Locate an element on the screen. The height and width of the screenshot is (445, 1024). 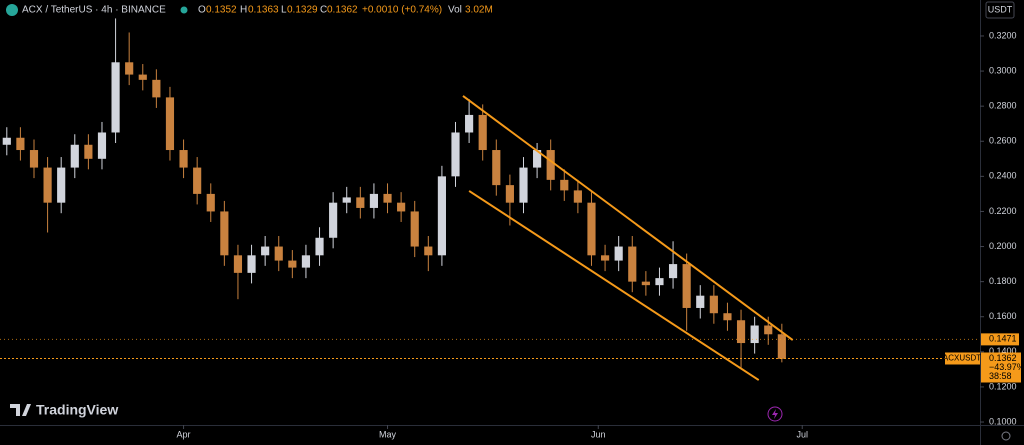
y-tick-label: 0.1600 is located at coordinates (1003, 316).